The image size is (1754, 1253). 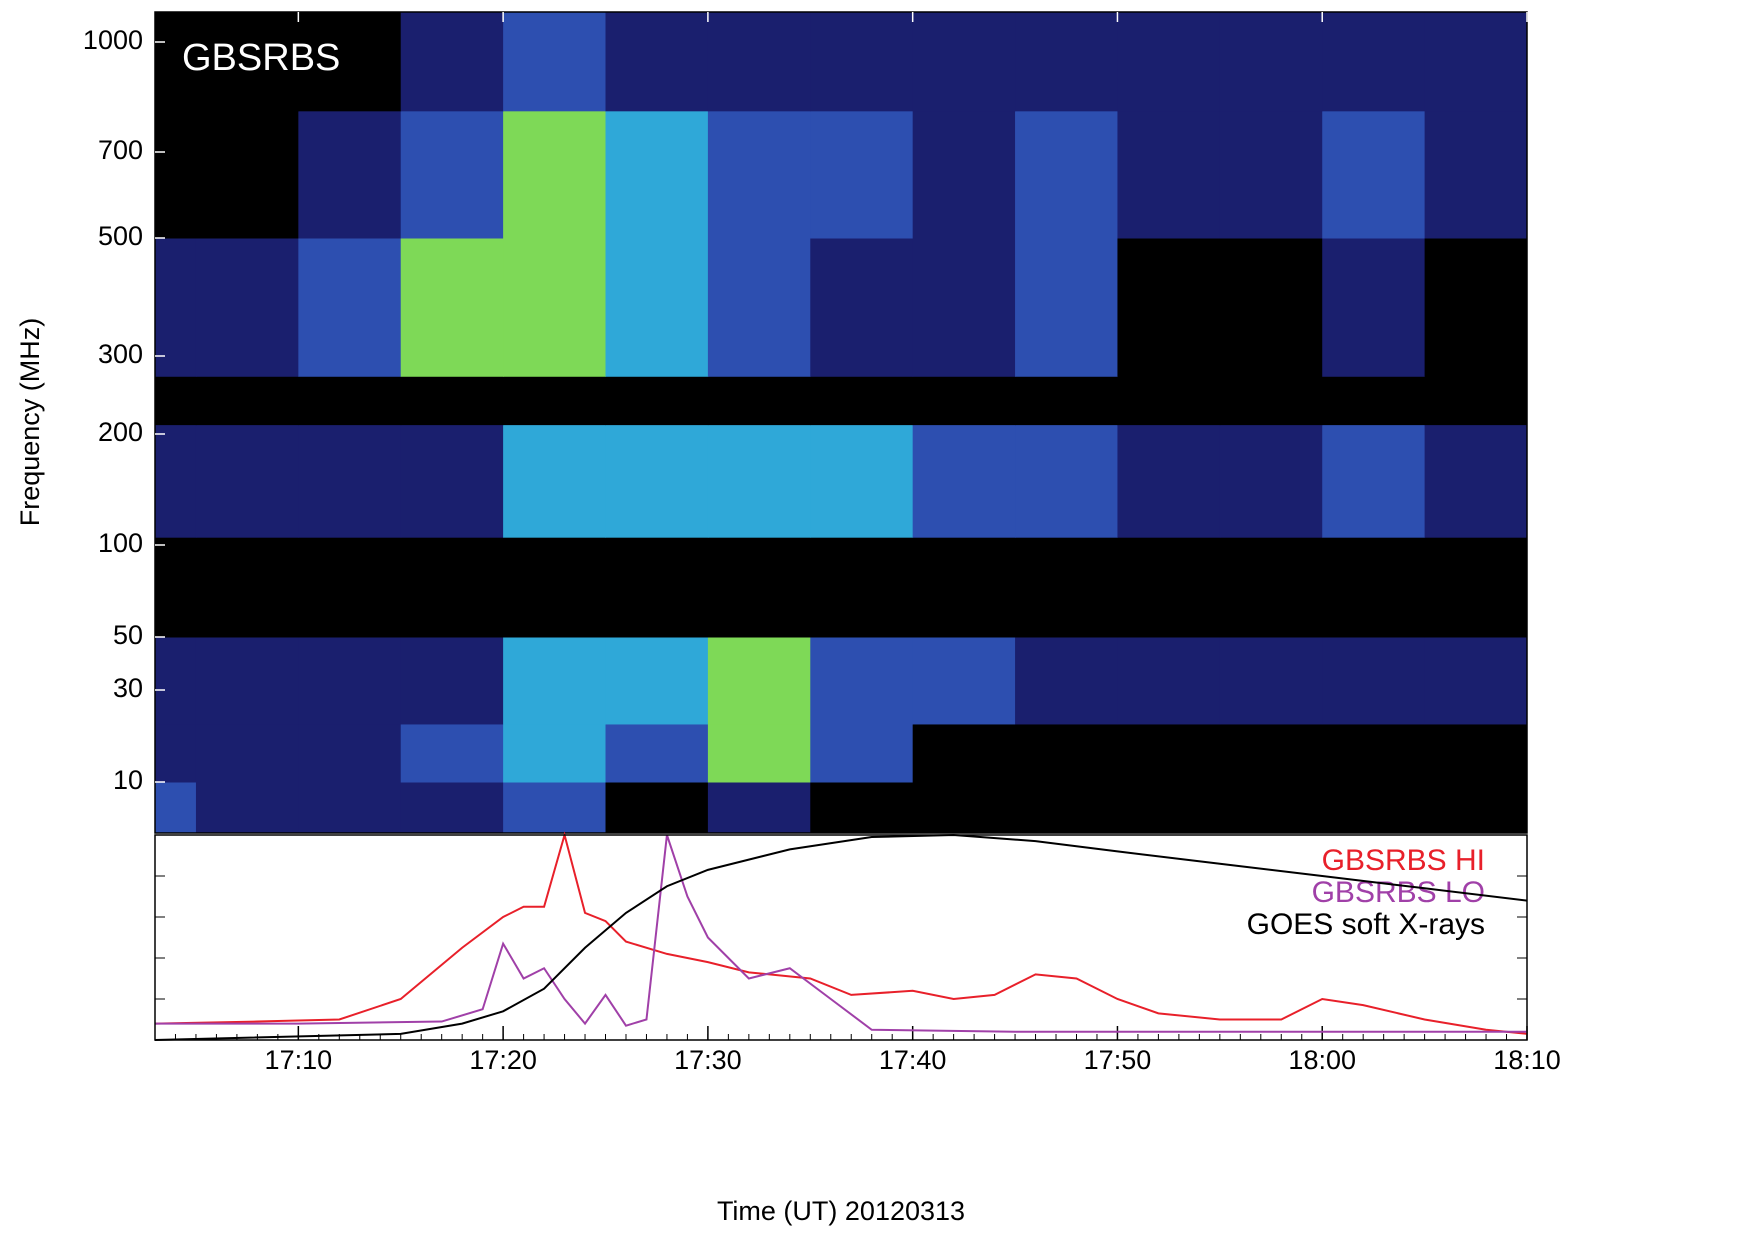 I want to click on x-tick-label: 17:10, so click(x=299, y=1060).